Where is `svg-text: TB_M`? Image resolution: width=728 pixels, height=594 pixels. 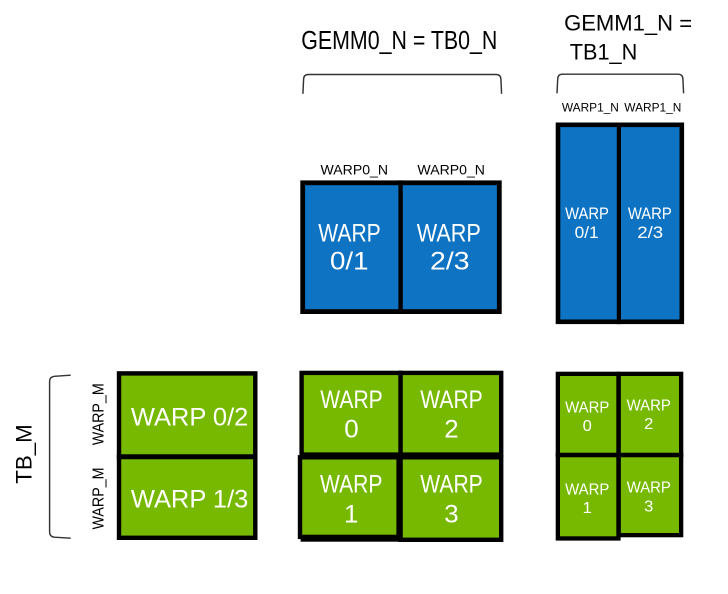
svg-text: TB_M is located at coordinates (23, 454).